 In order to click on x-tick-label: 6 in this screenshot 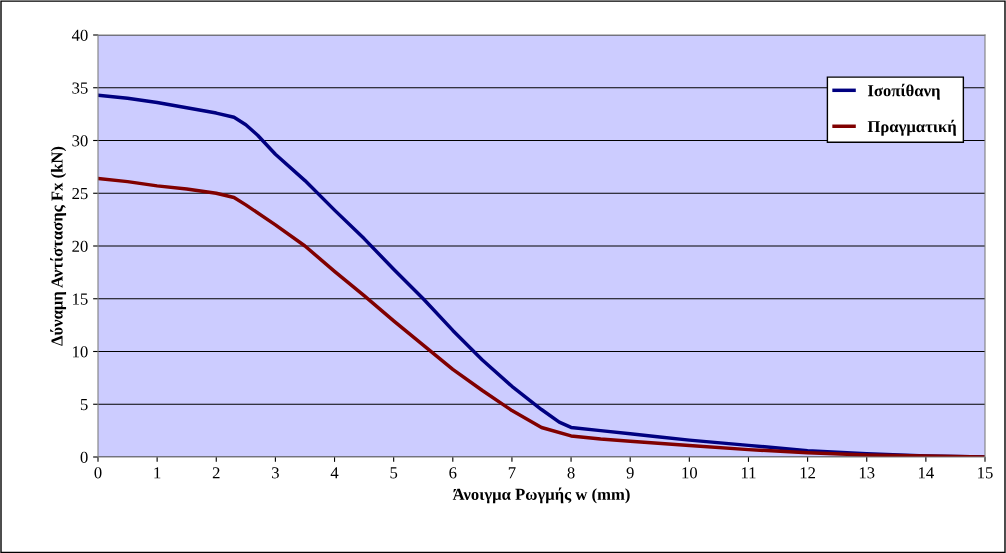, I will do `click(453, 473)`.